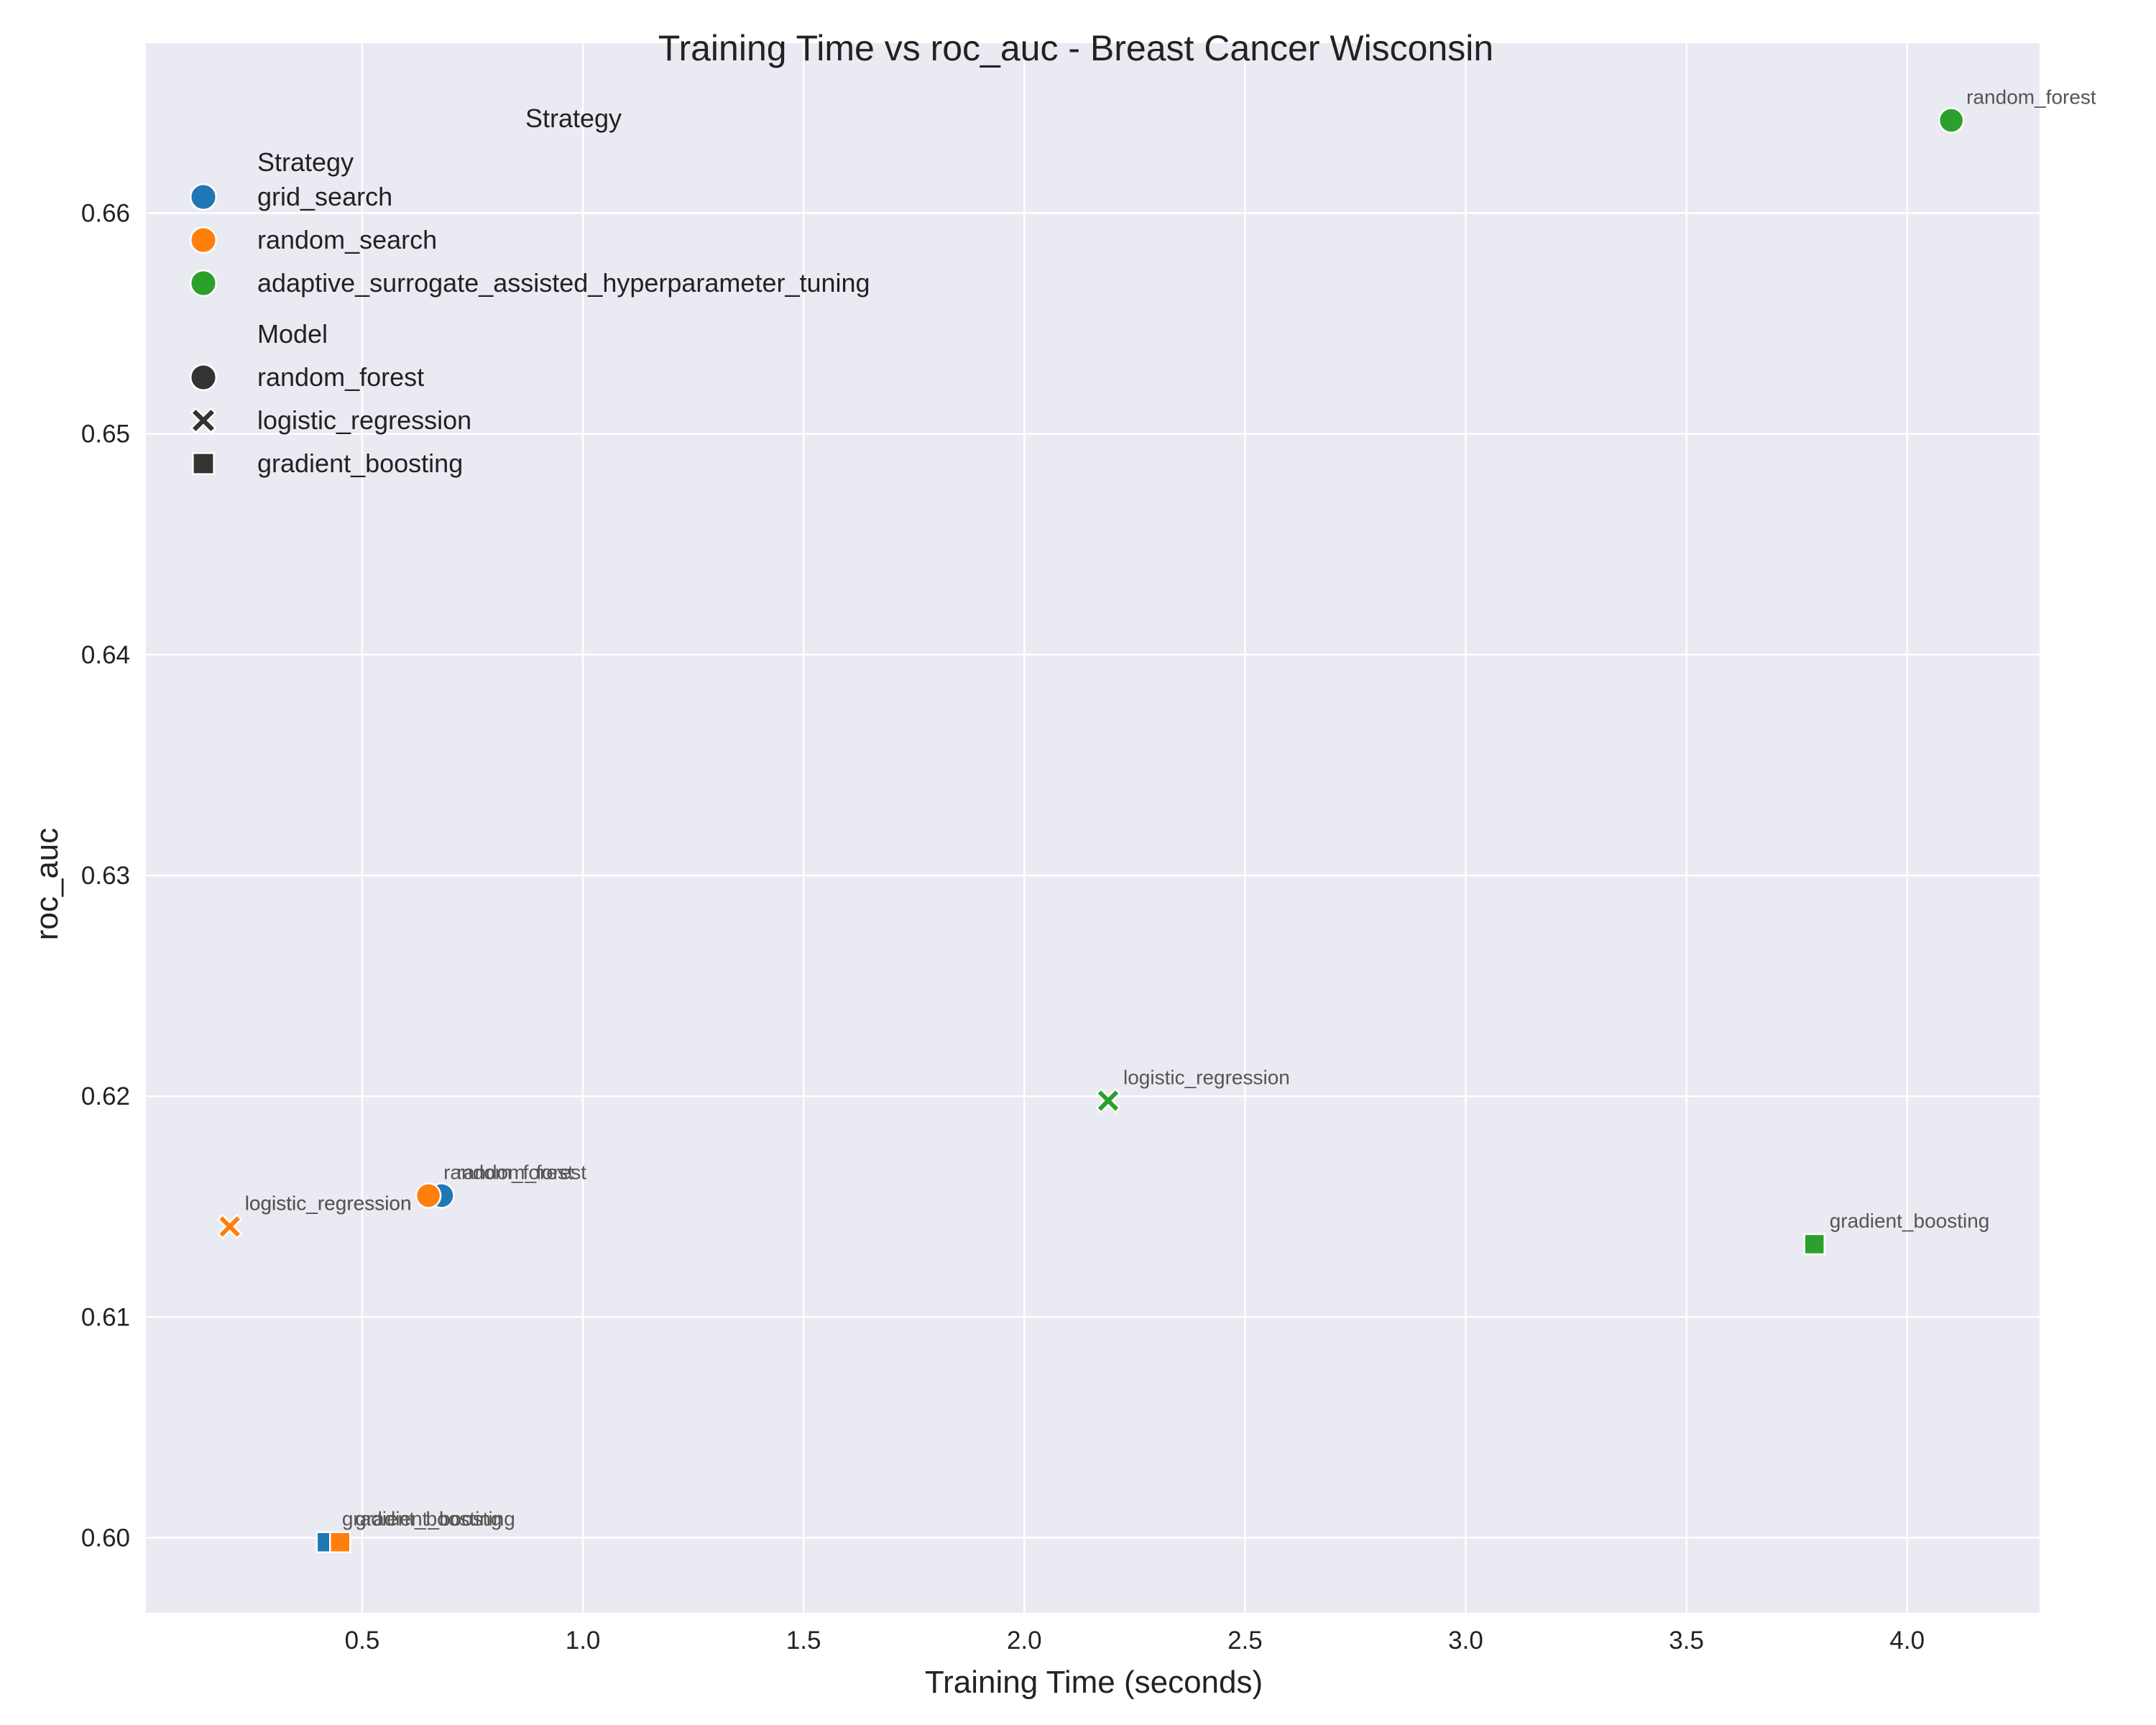 The image size is (2156, 1725). I want to click on data-point-adaptive-surrogate-assisted-hyperparameter-tuning-logistic-regression, so click(1108, 1100).